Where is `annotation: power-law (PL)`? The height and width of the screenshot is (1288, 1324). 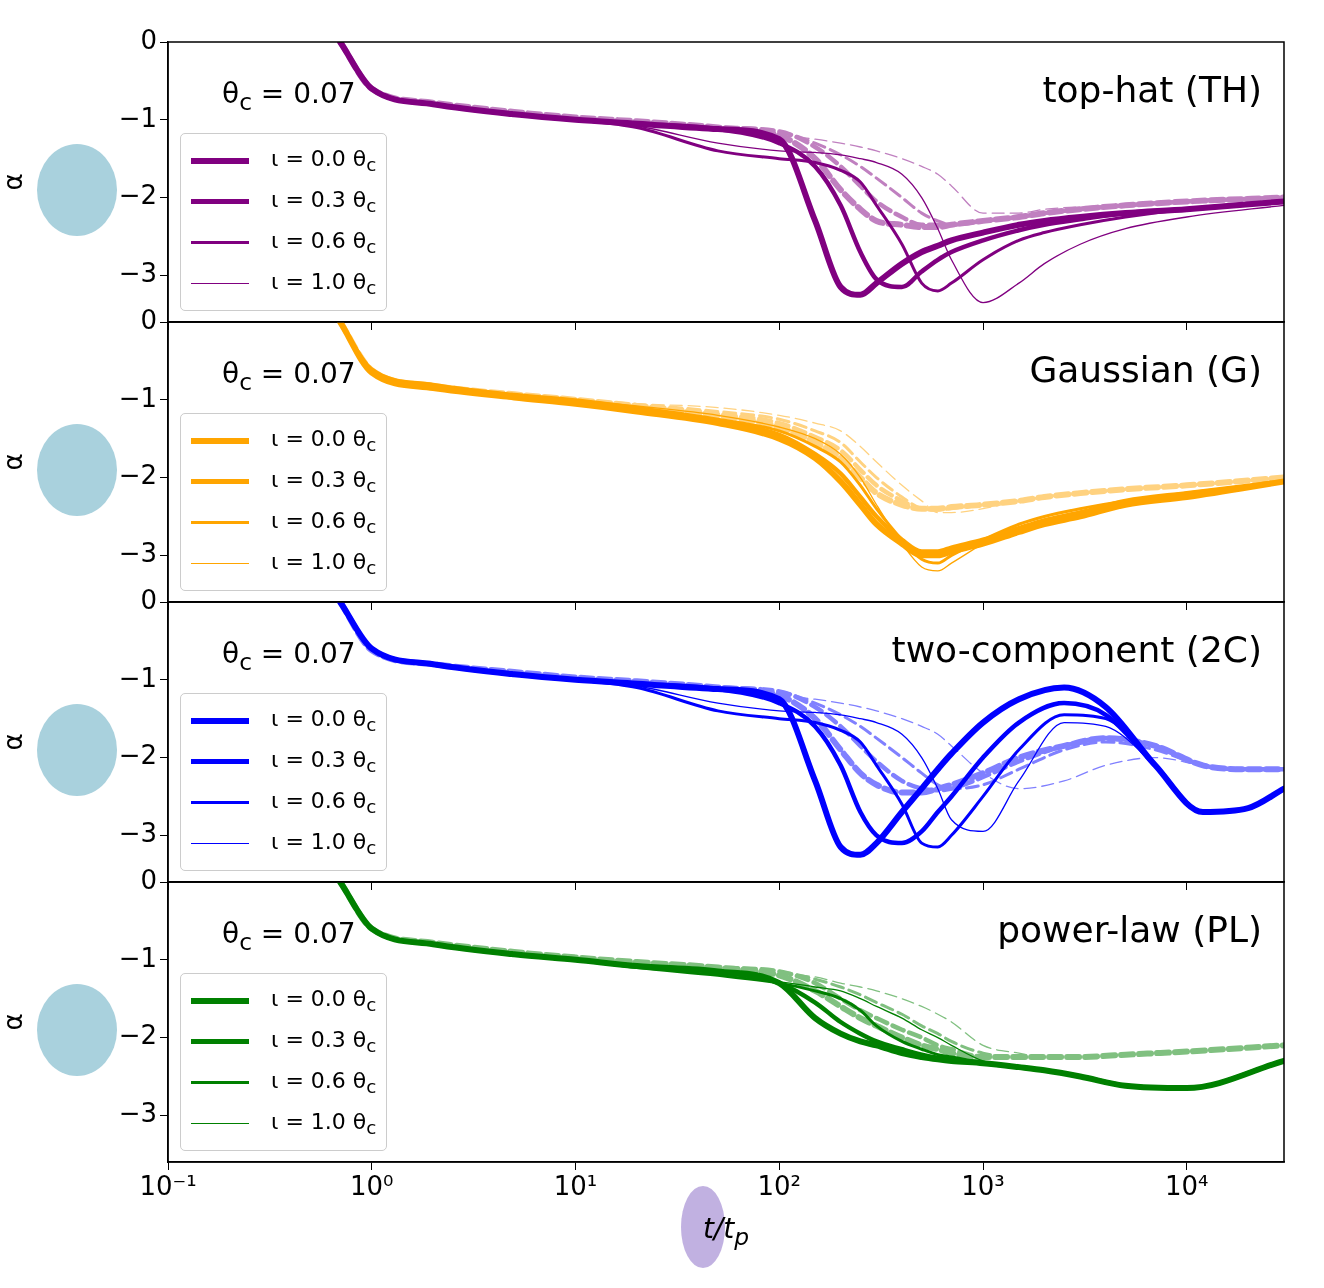 annotation: power-law (PL) is located at coordinates (1129, 929).